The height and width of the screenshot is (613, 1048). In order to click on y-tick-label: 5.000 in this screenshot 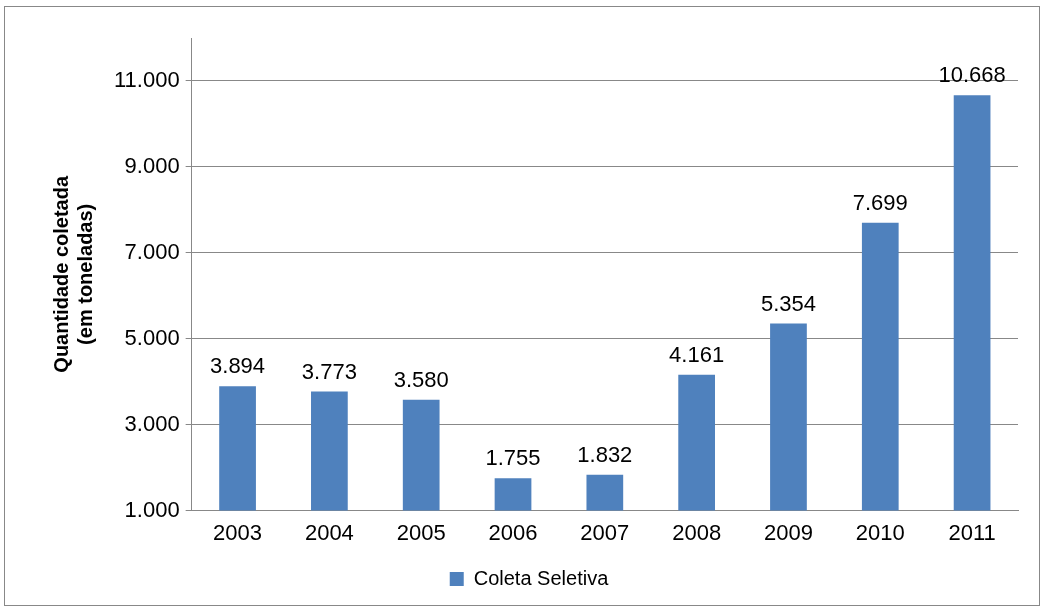, I will do `click(152, 337)`.